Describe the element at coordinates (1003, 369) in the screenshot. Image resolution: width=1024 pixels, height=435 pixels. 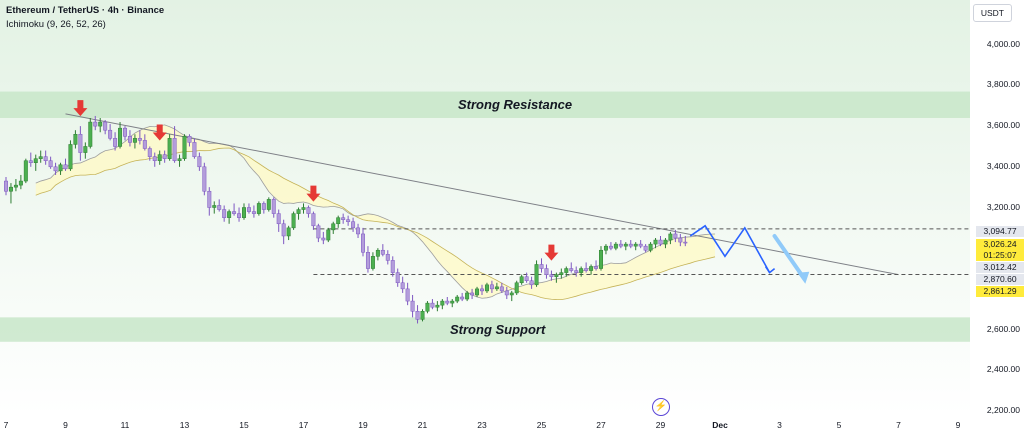
I see `y-tick-label: 2,400.00` at that location.